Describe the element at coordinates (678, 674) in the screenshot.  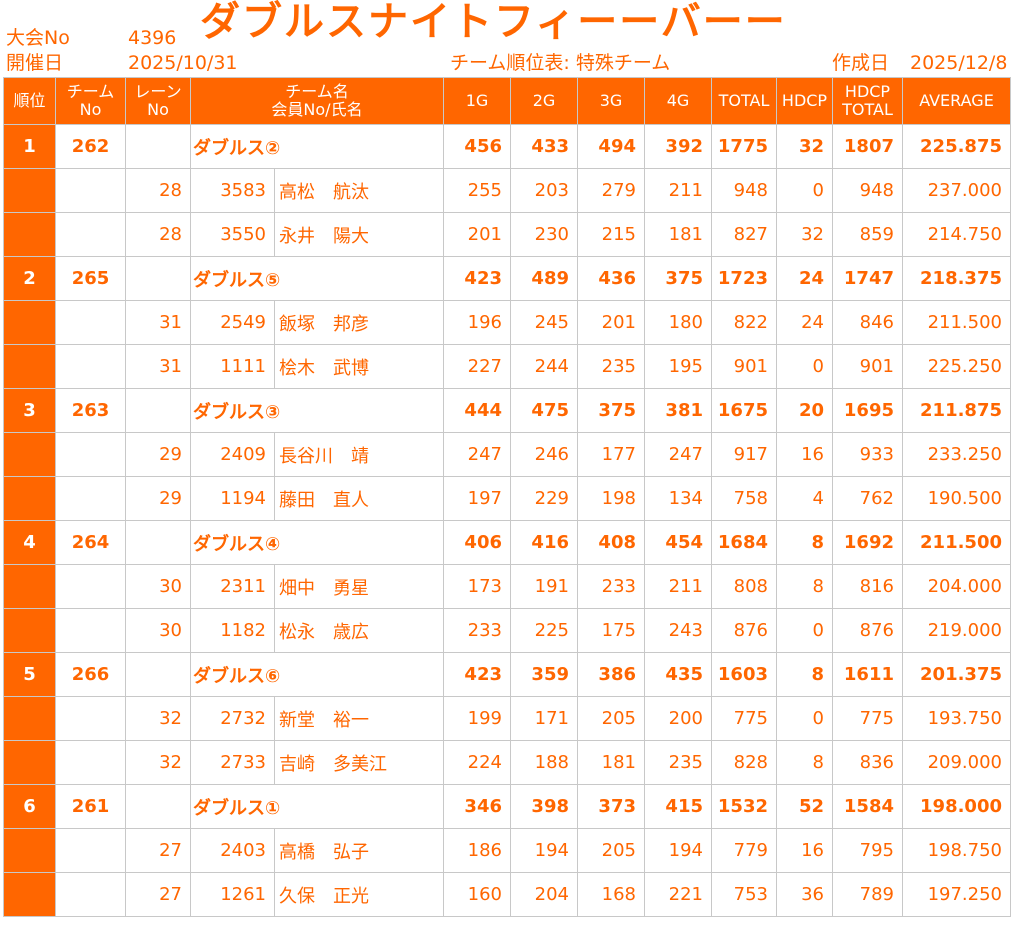
I see `g4-cell: 435` at that location.